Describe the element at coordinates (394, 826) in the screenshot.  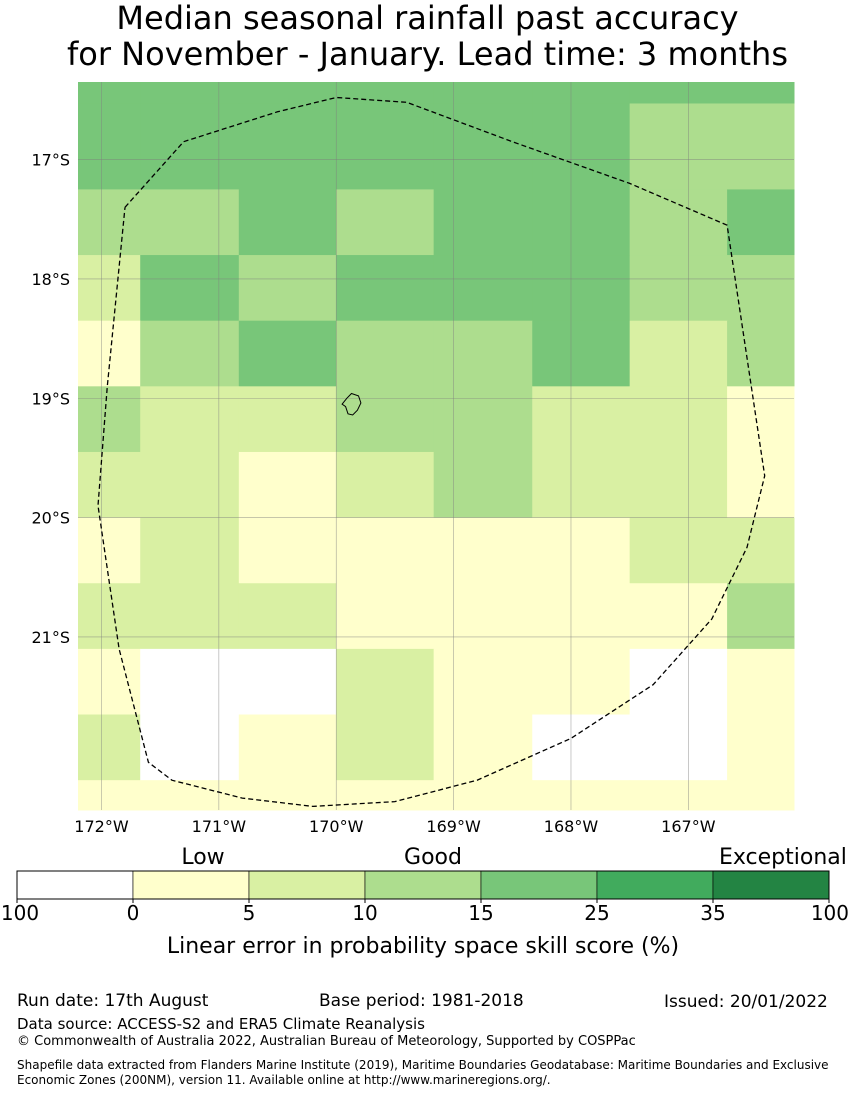
I see `longitude-tick-labels: 172°W 171°W 170°W 169°W 168°W 167°W` at that location.